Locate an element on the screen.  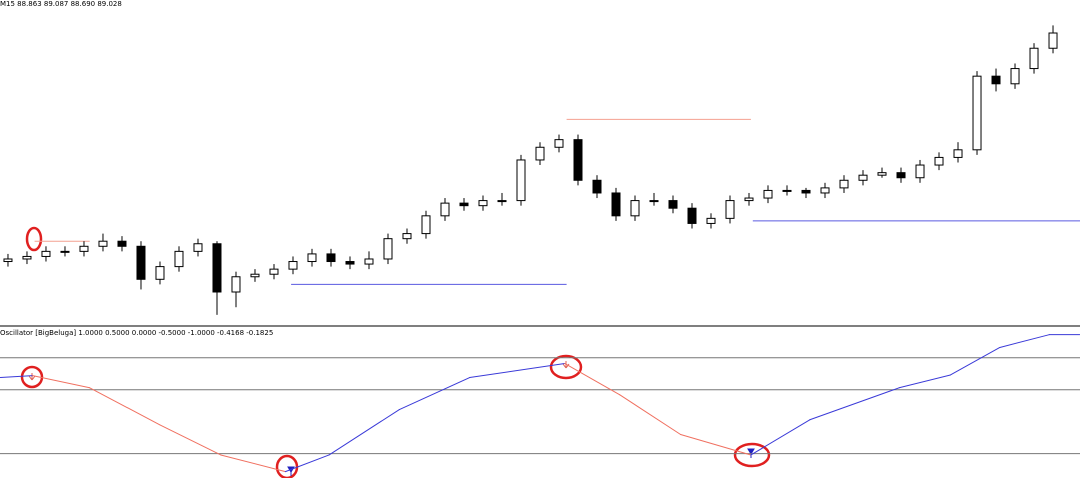
chart-title: M15 88.863 89.087 88.690 89.028 is located at coordinates (61, 4).